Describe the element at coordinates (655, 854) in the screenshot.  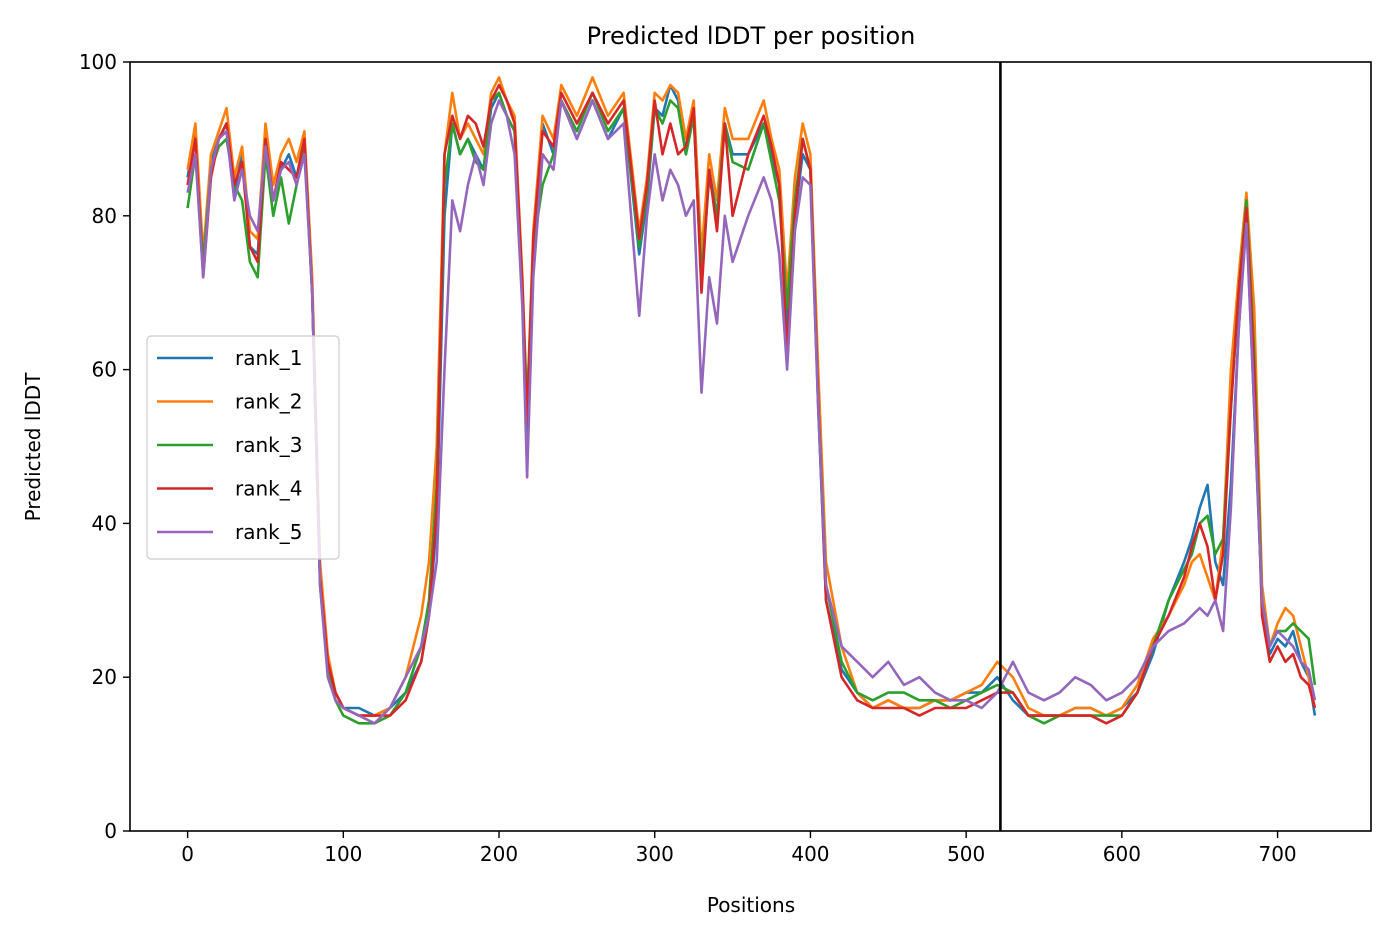
I see `x-tick-label: 300` at that location.